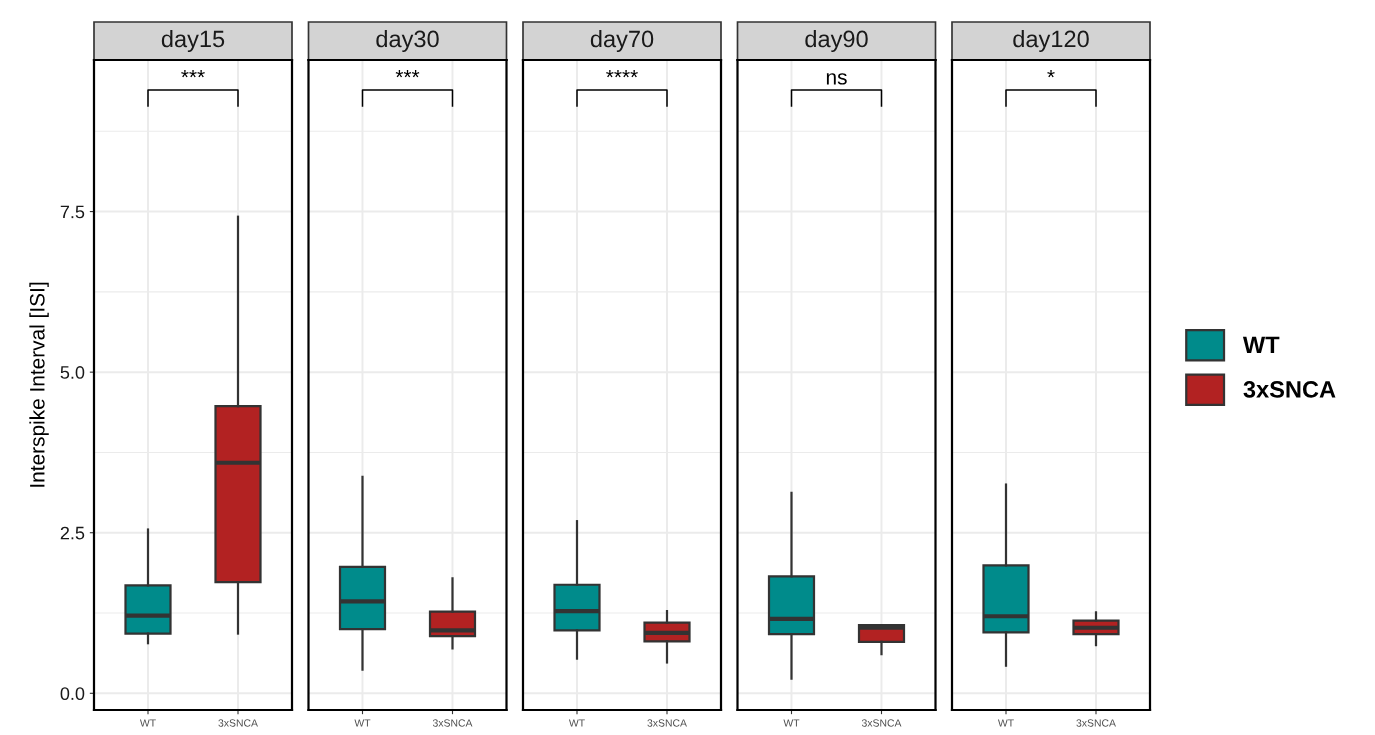  I want to click on y-axis-title: Interspike Interval [ISI], so click(39, 384).